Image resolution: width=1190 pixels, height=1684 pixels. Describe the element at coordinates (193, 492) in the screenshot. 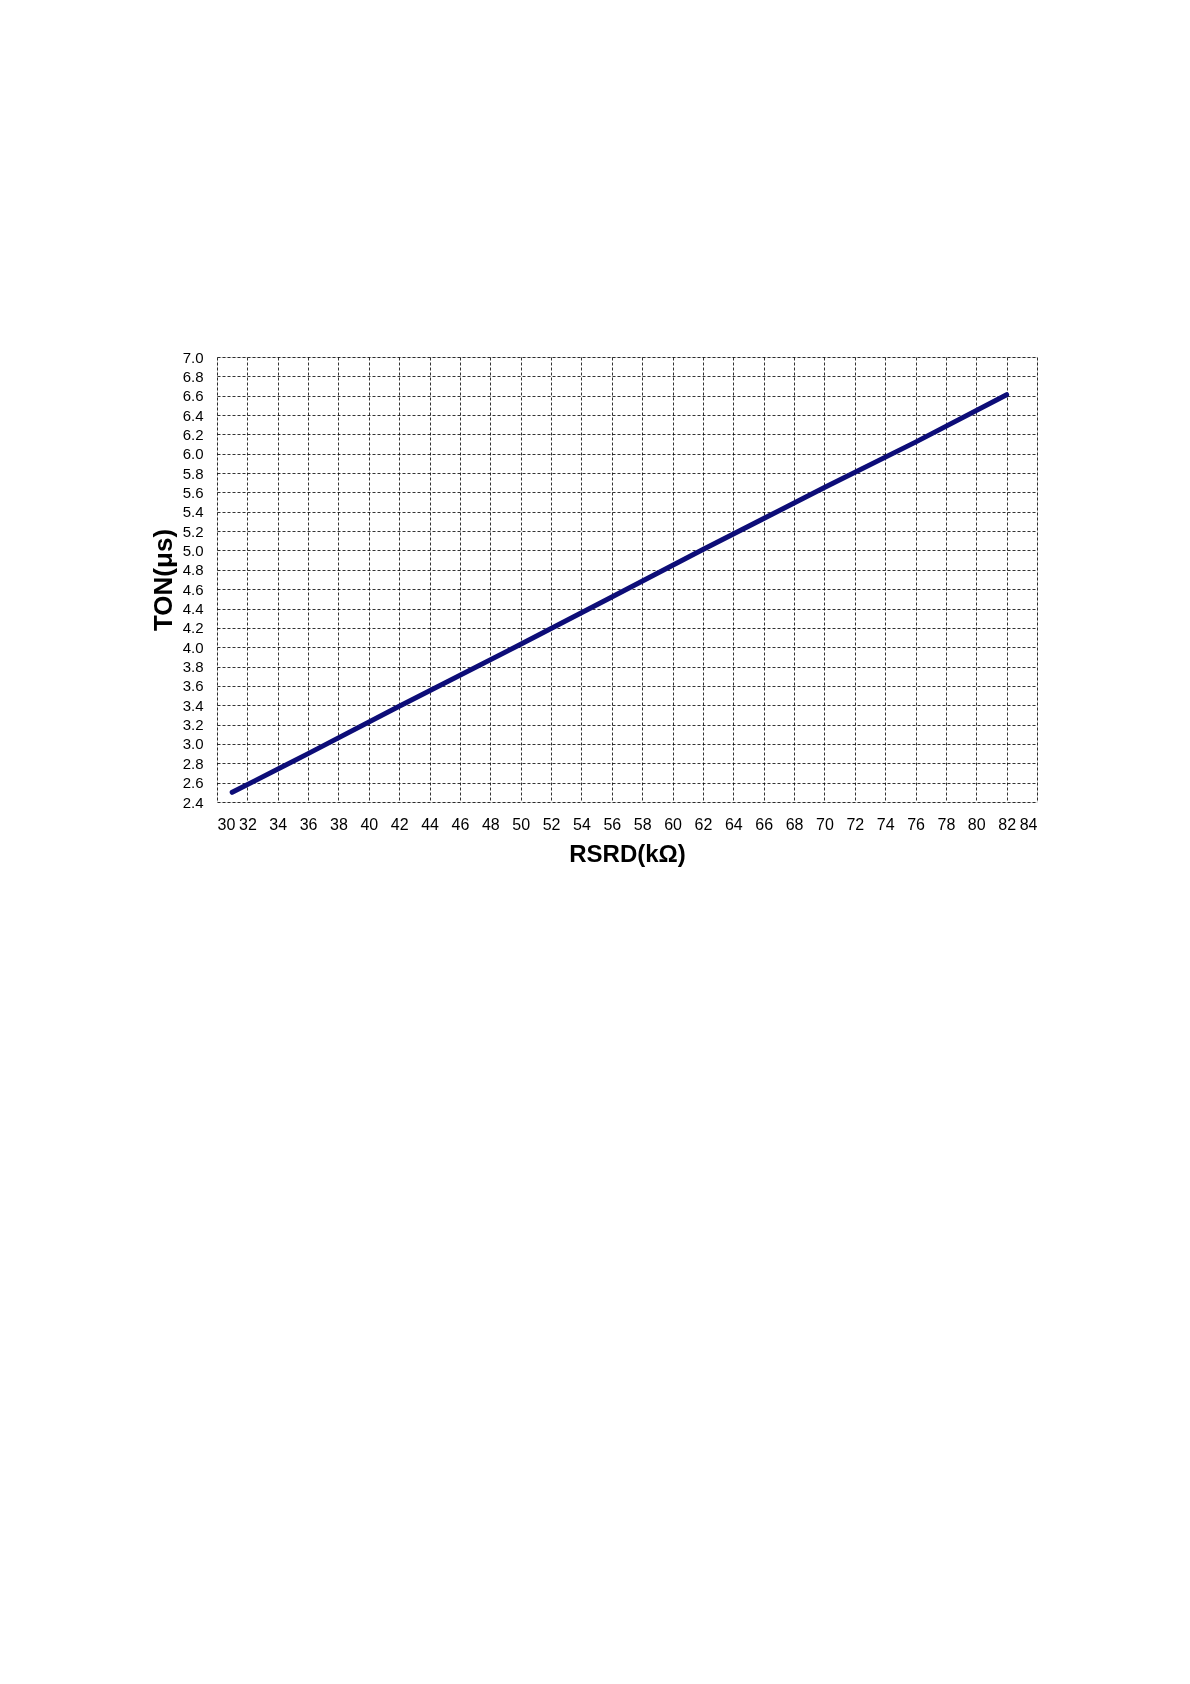

I see `y-tick-label: 5.6` at that location.